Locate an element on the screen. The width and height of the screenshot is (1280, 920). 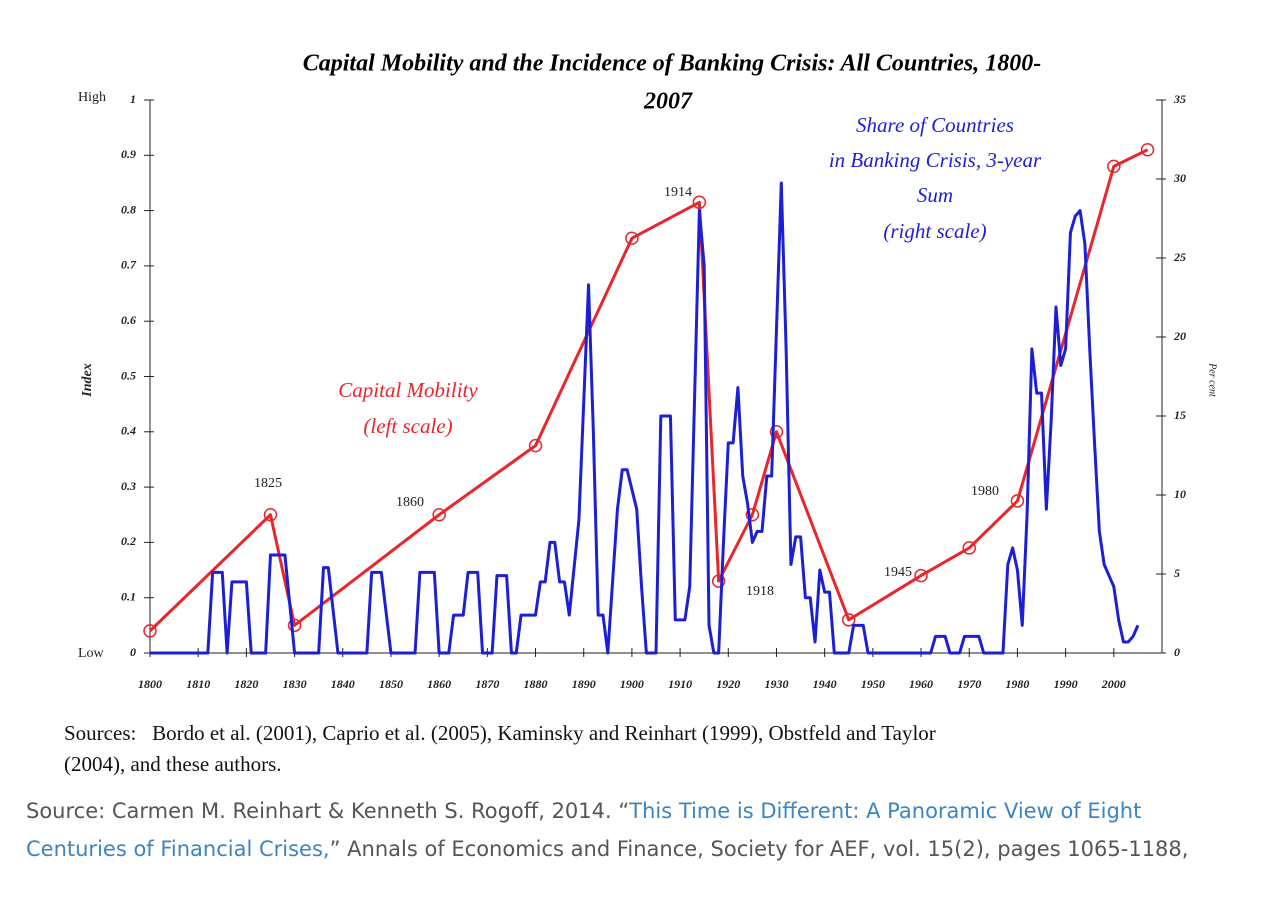
y2-tick-label: 0 is located at coordinates (1177, 652).